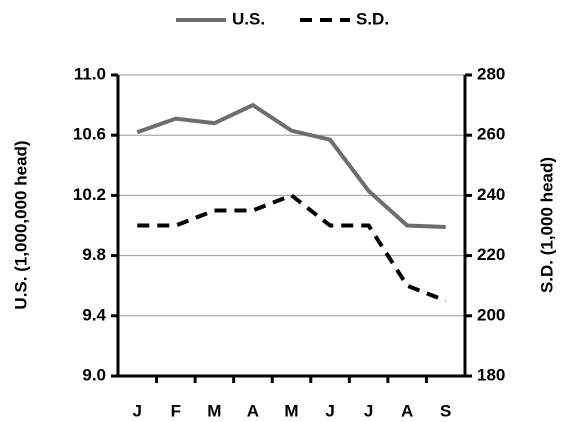 Image resolution: width=566 pixels, height=422 pixels. I want to click on y-tick-label: 10.2, so click(89, 194).